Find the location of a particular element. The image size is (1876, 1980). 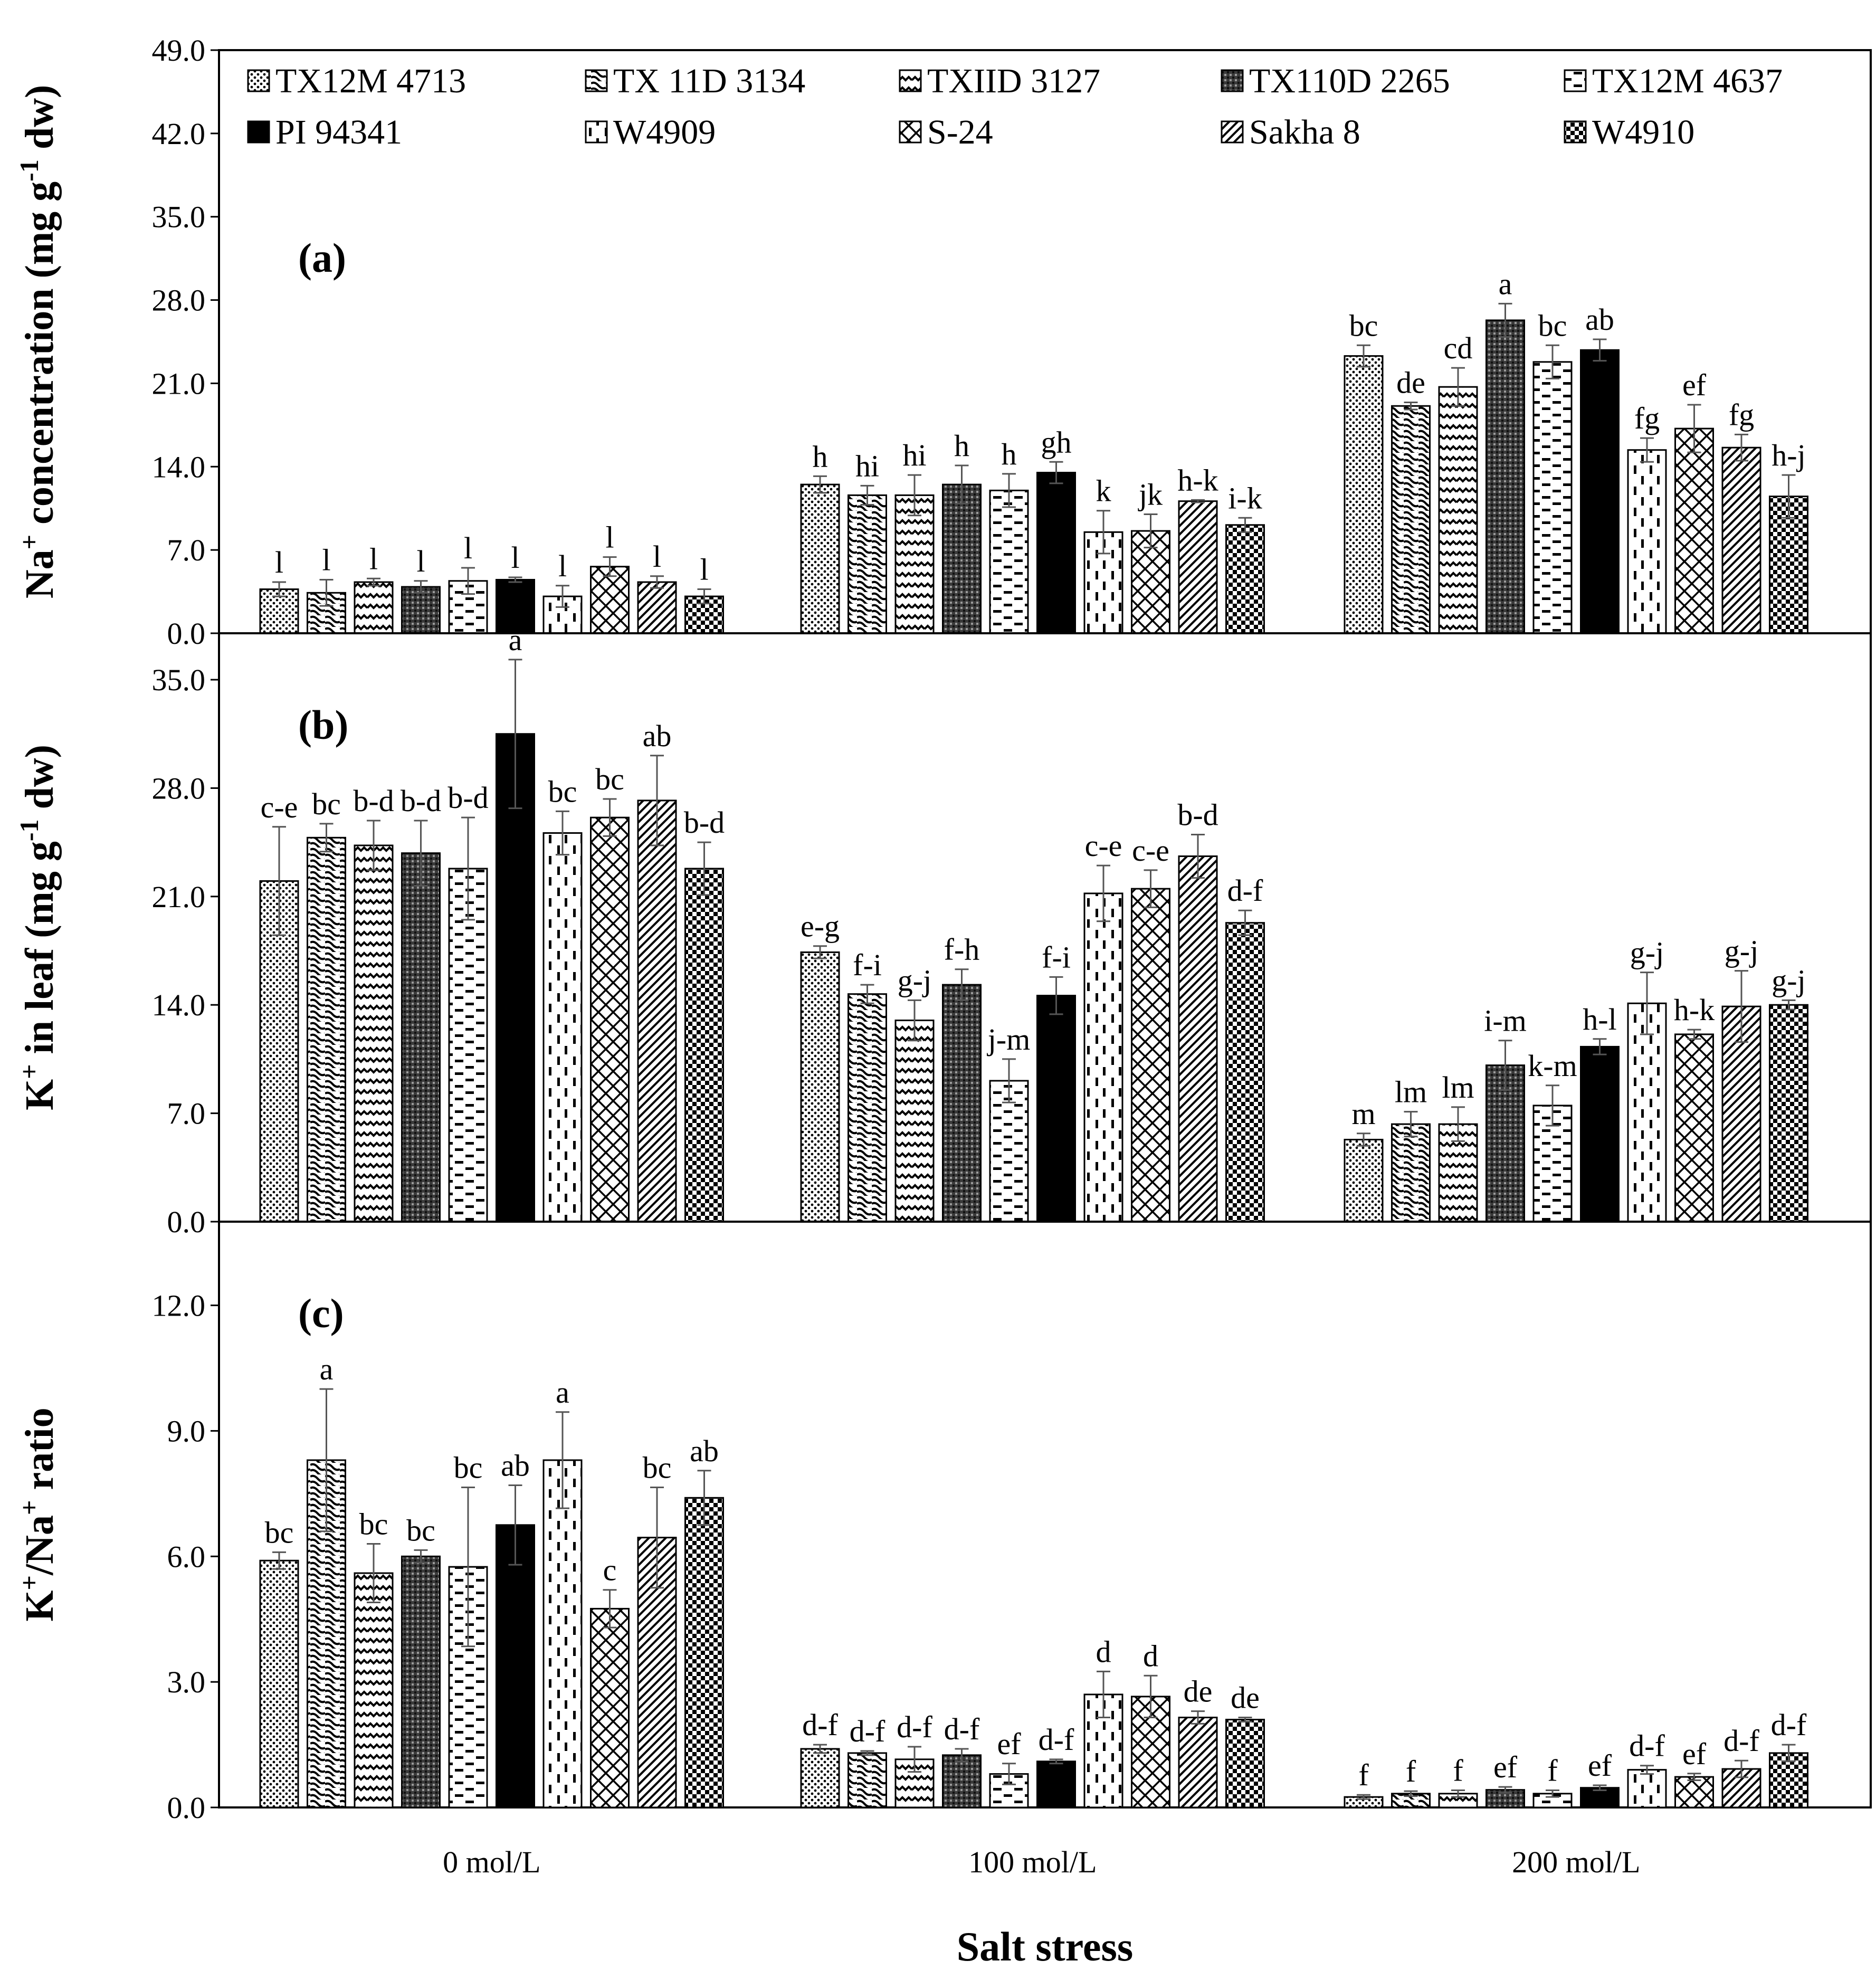

significance-letter: gh is located at coordinates (1056, 442).